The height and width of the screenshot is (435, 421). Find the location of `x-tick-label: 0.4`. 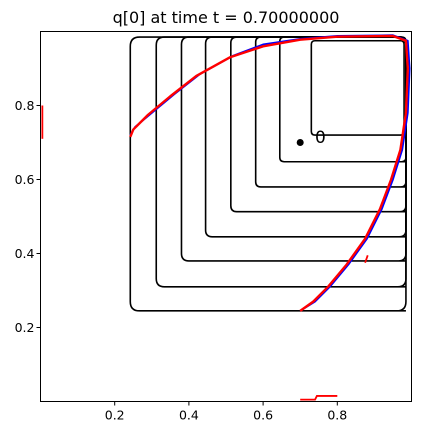

x-tick-label: 0.4 is located at coordinates (189, 415).